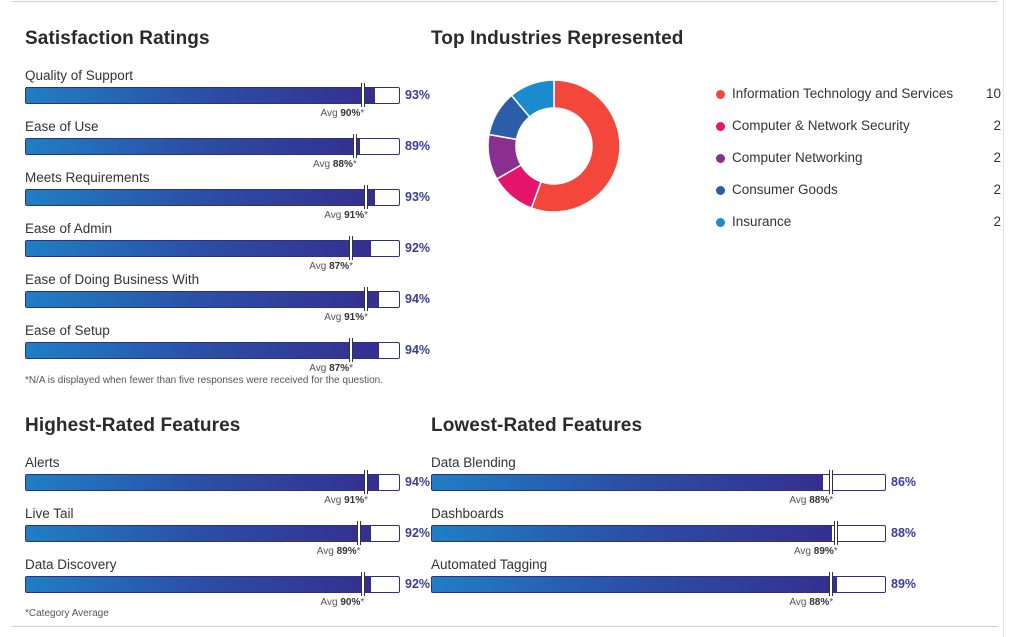 This screenshot has width=1024, height=637. I want to click on highest-rating-average: Avg 90%*, so click(342, 602).